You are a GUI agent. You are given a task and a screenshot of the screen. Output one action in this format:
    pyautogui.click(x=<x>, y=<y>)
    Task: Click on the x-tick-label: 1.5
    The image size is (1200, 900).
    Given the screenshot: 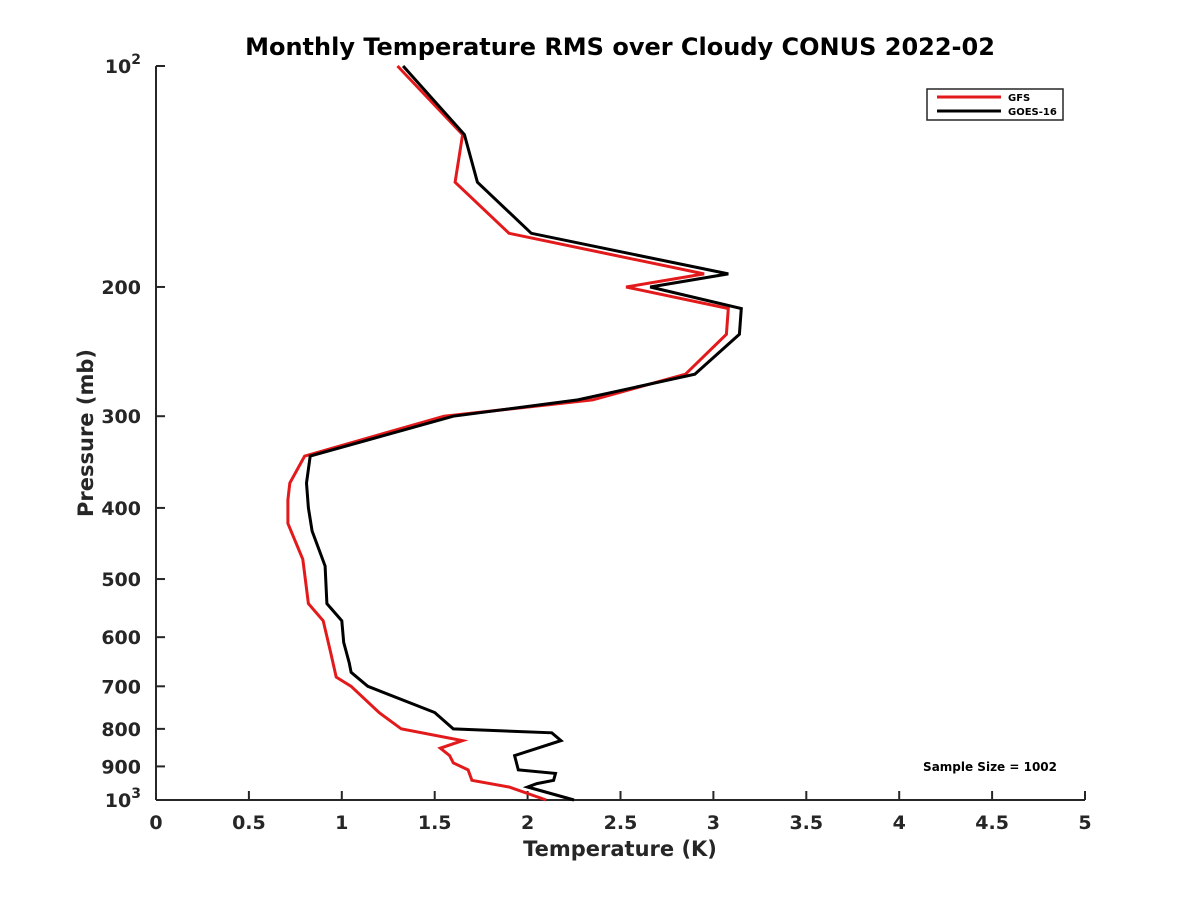 What is the action you would take?
    pyautogui.click(x=435, y=823)
    